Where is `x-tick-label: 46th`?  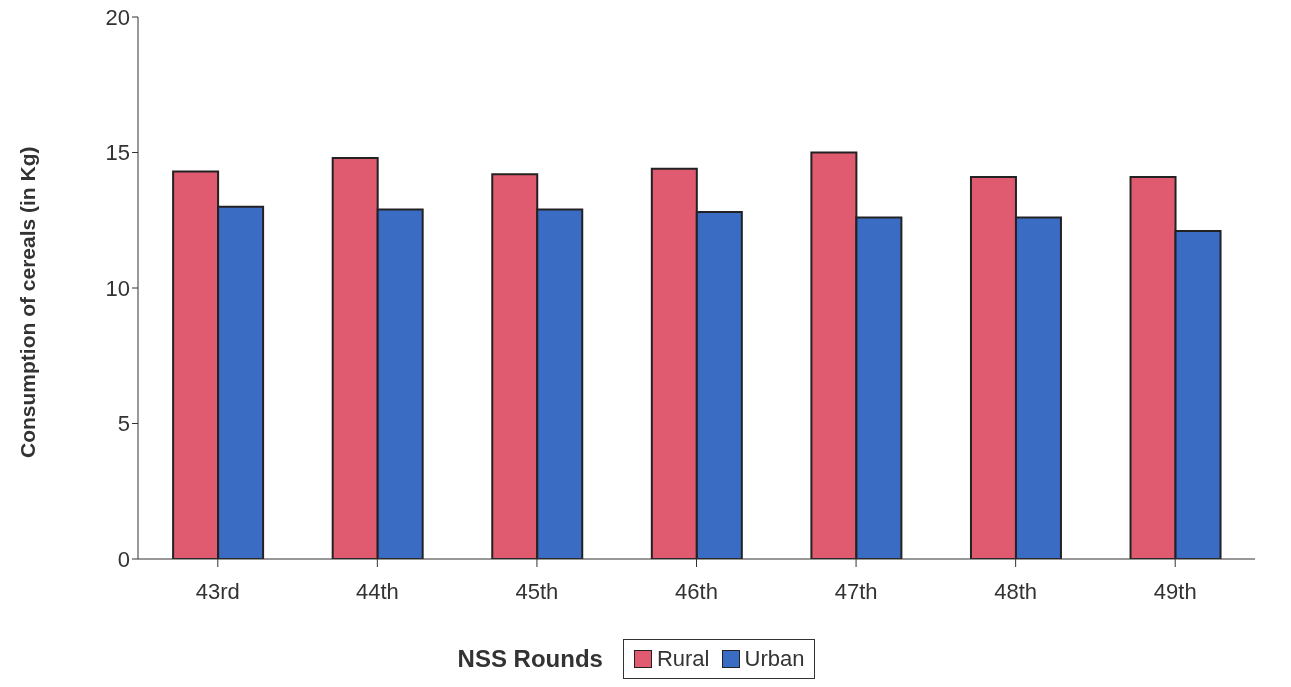
x-tick-label: 46th is located at coordinates (696, 591).